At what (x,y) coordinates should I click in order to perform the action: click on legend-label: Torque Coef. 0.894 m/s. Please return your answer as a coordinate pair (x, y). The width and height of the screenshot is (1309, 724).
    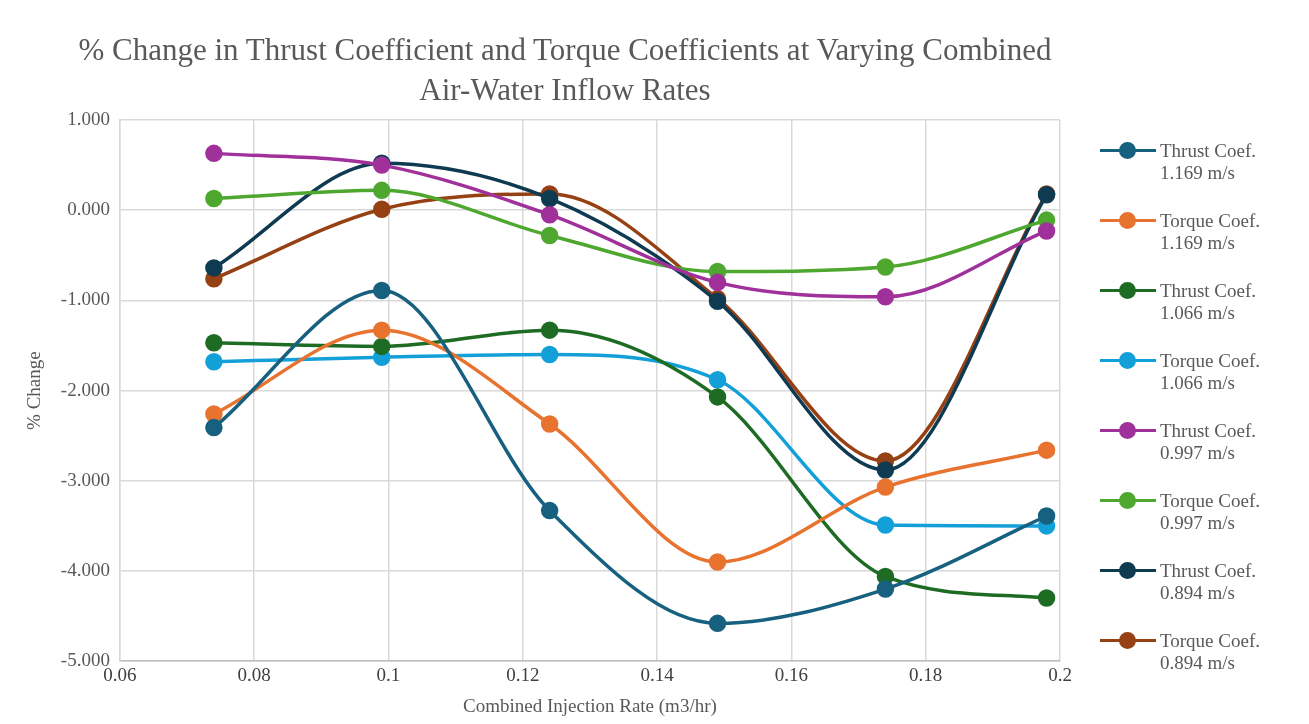
    Looking at the image, I should click on (1210, 652).